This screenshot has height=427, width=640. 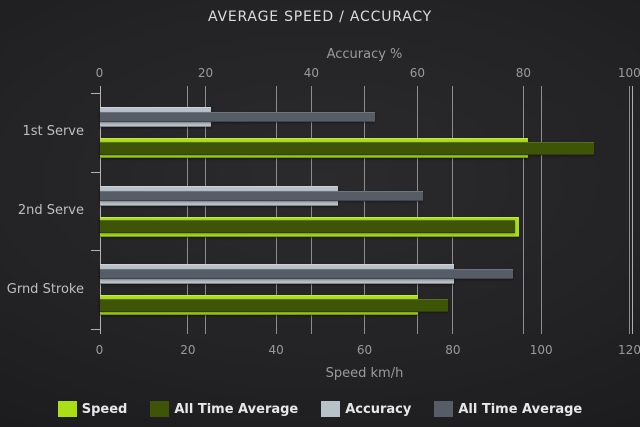 I want to click on category-label-1st-serve: 1st Serve, so click(x=53, y=132).